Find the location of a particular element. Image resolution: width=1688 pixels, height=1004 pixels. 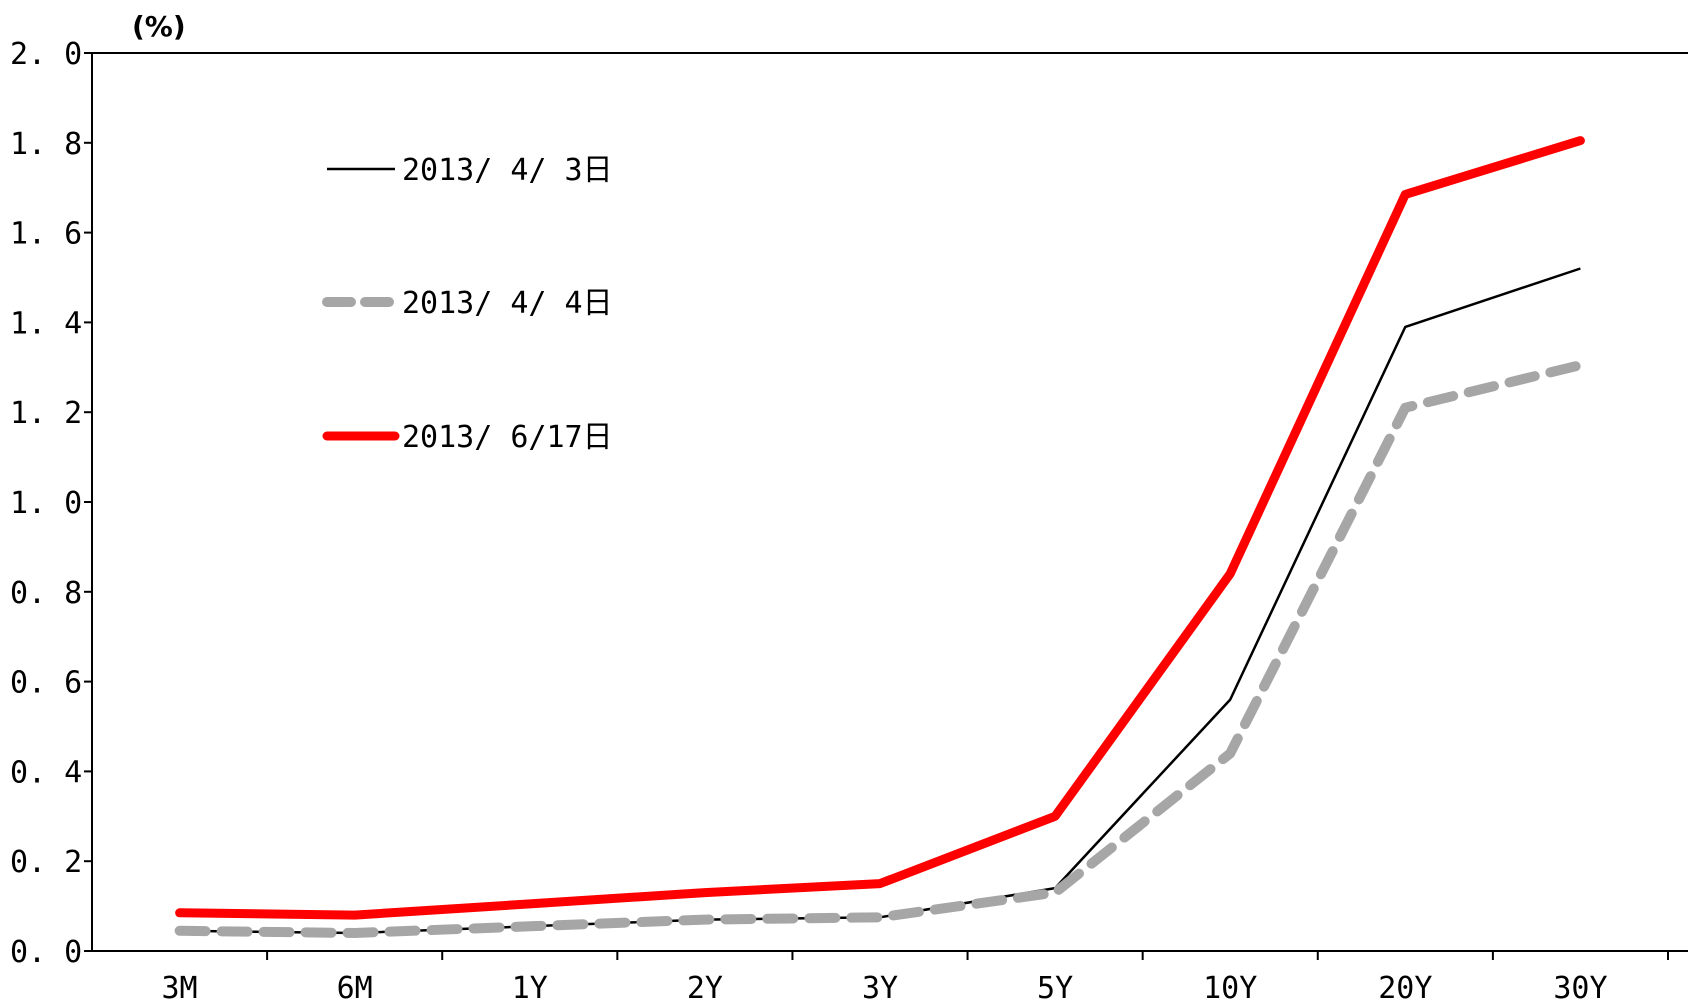

y-tick-label: 1. 6 is located at coordinates (46, 234).